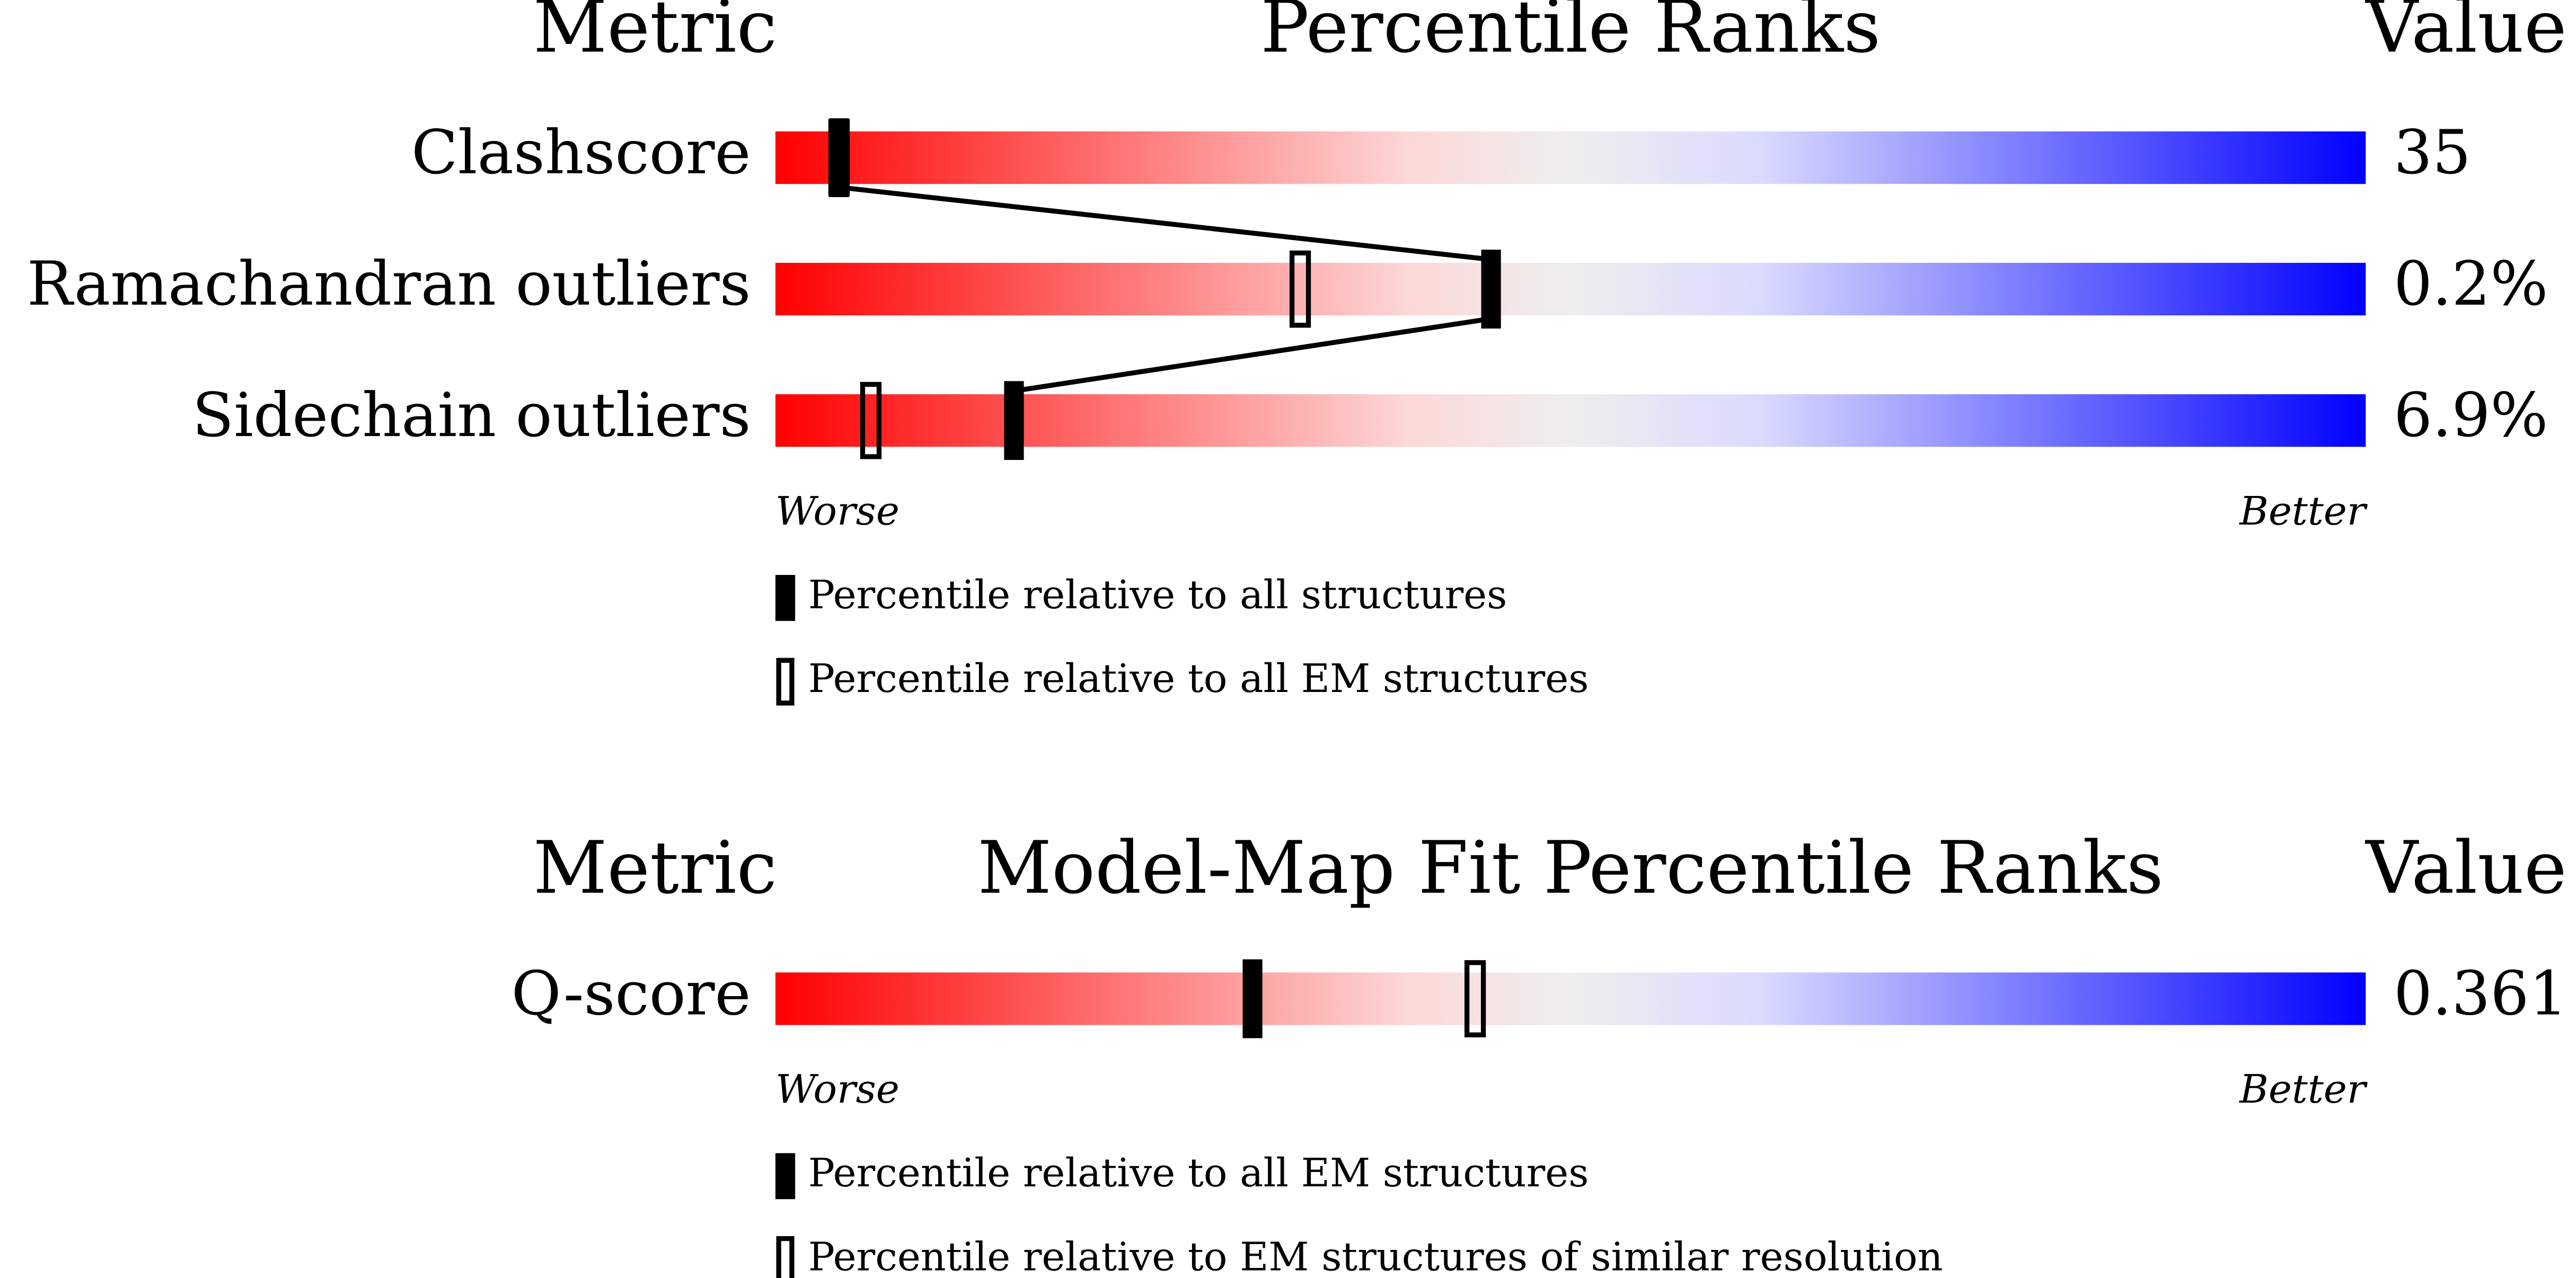 Image resolution: width=2576 pixels, height=1278 pixels. I want to click on metric-value: 35, so click(2432, 153).